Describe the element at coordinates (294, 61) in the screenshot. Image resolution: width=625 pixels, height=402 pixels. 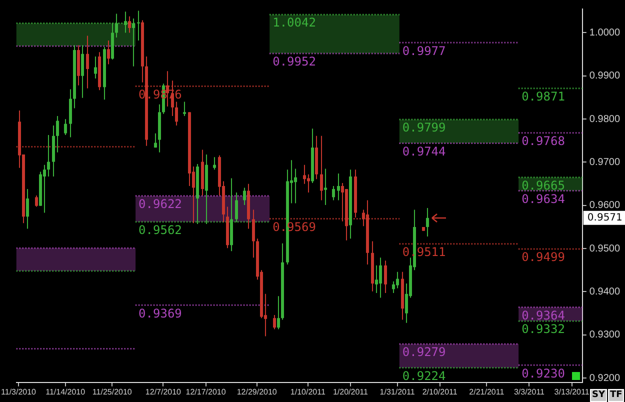
I see `series-label: 0.9952` at that location.